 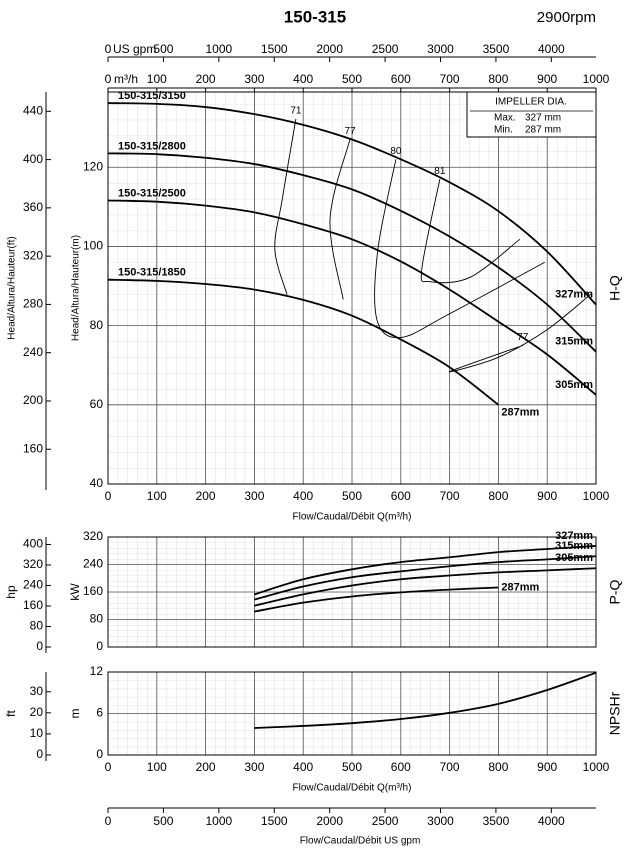 I want to click on x3-tick-label: 700, so click(x=450, y=79).